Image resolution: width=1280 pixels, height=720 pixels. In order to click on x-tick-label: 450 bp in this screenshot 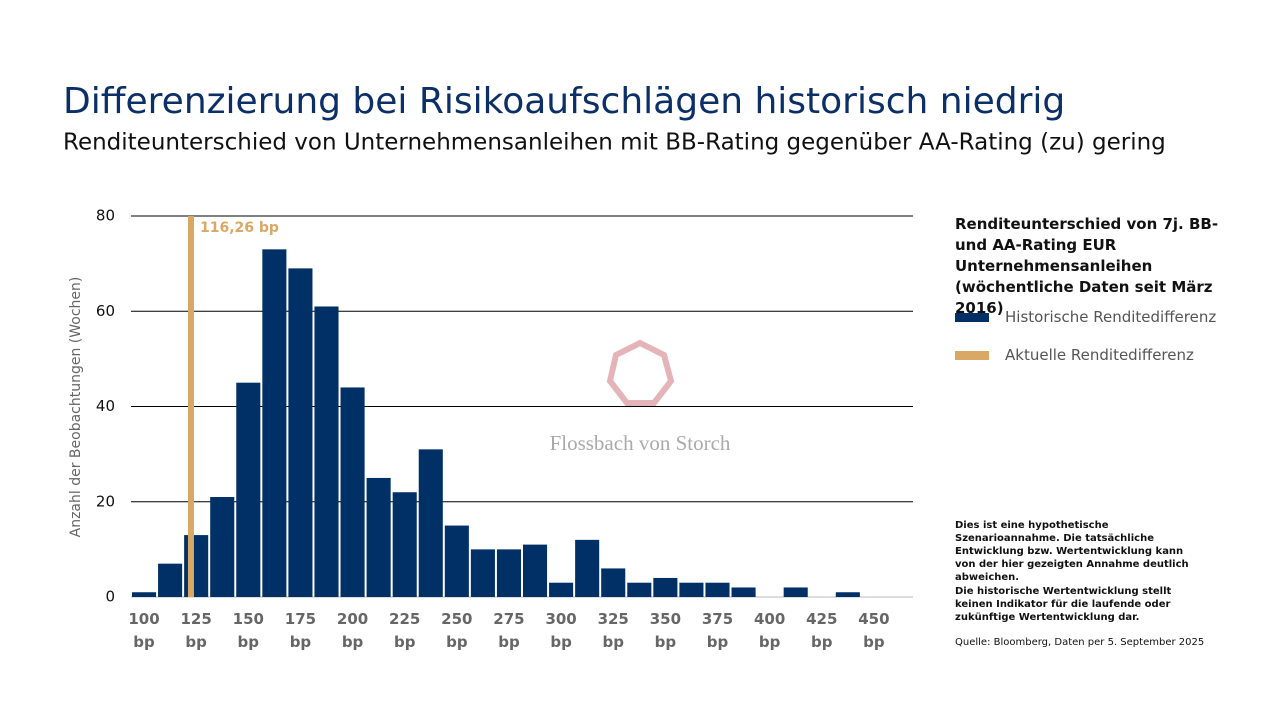, I will do `click(873, 630)`.